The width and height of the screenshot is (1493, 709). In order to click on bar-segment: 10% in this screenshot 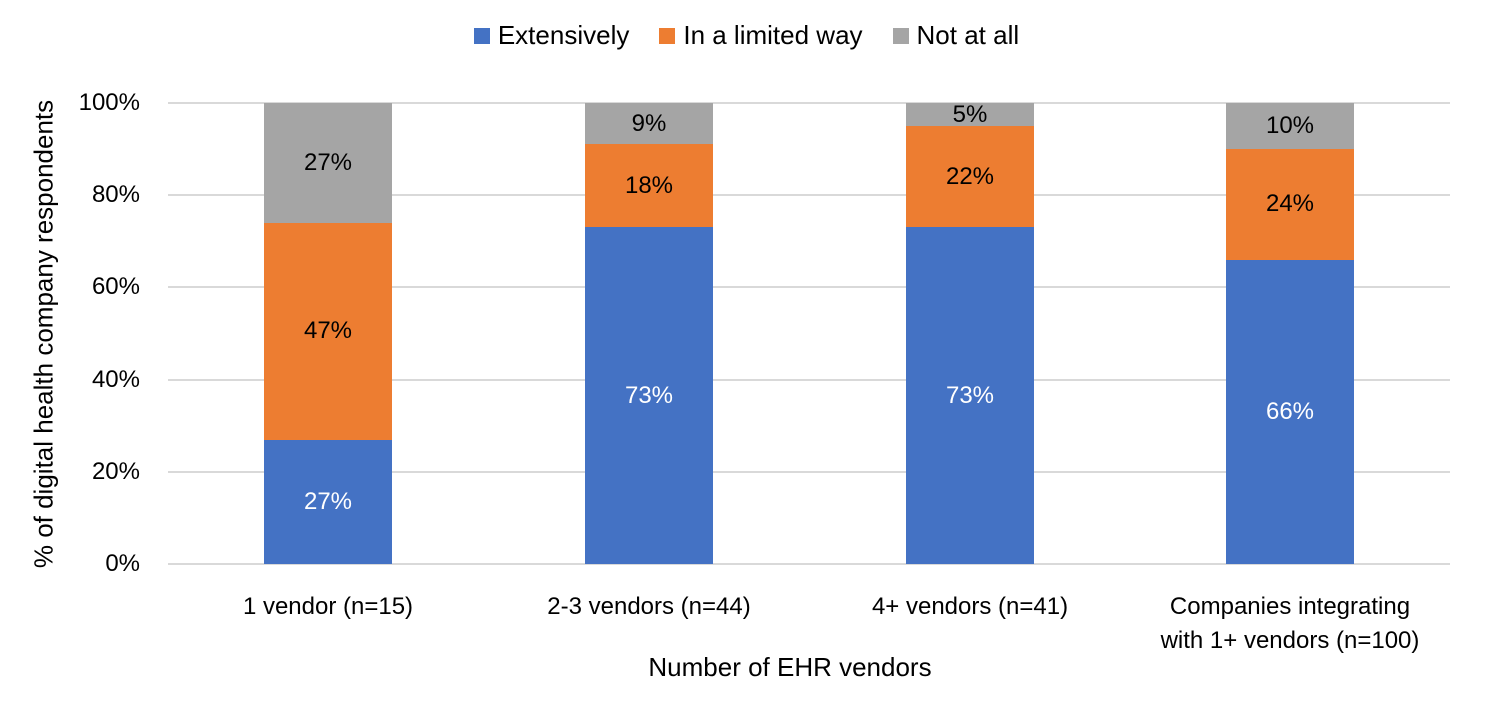, I will do `click(1290, 126)`.